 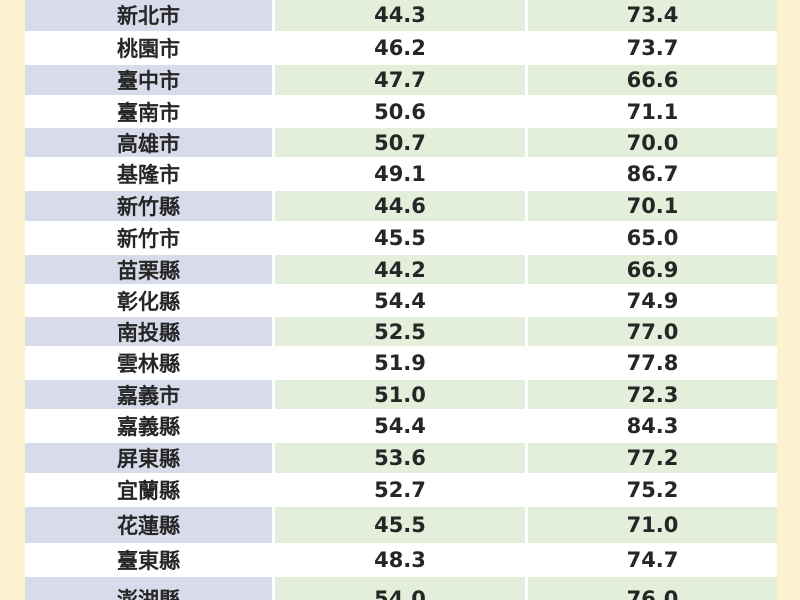 I want to click on value-cell: 73.7, so click(x=652, y=48).